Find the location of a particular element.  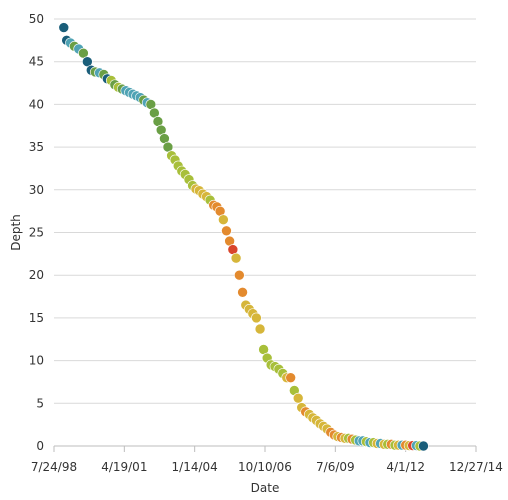

y-axis-title: Depth is located at coordinates (16, 232).